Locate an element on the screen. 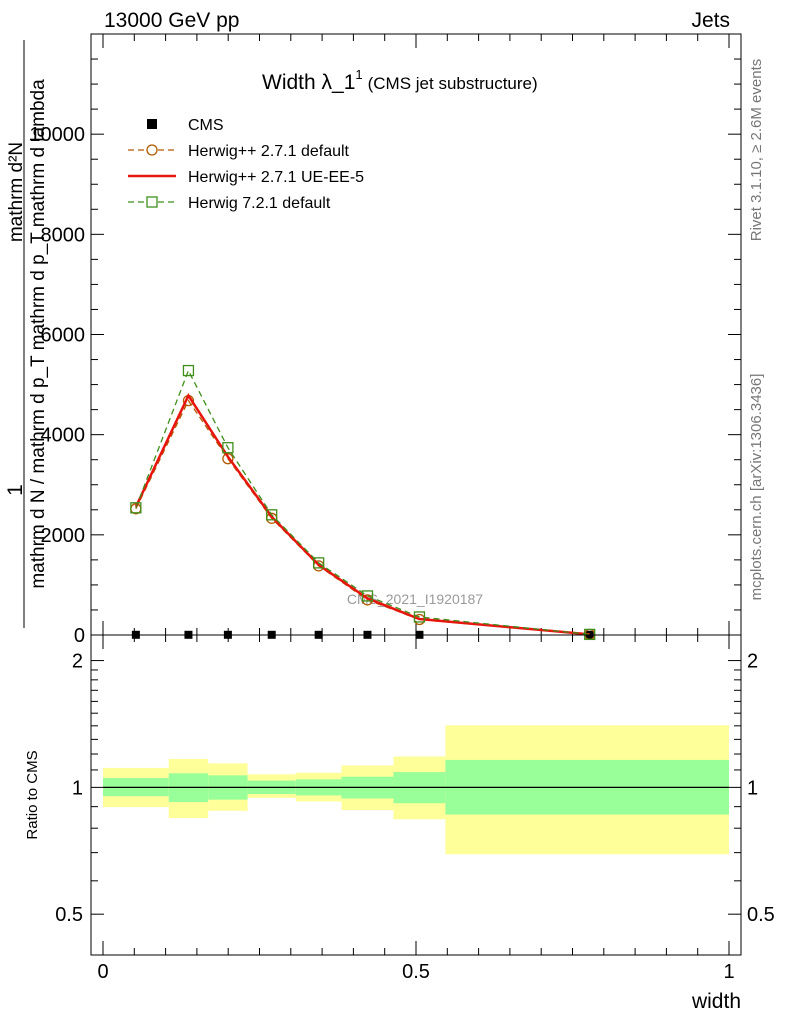  ratio-y-tick-label: 1 is located at coordinates (77, 788).